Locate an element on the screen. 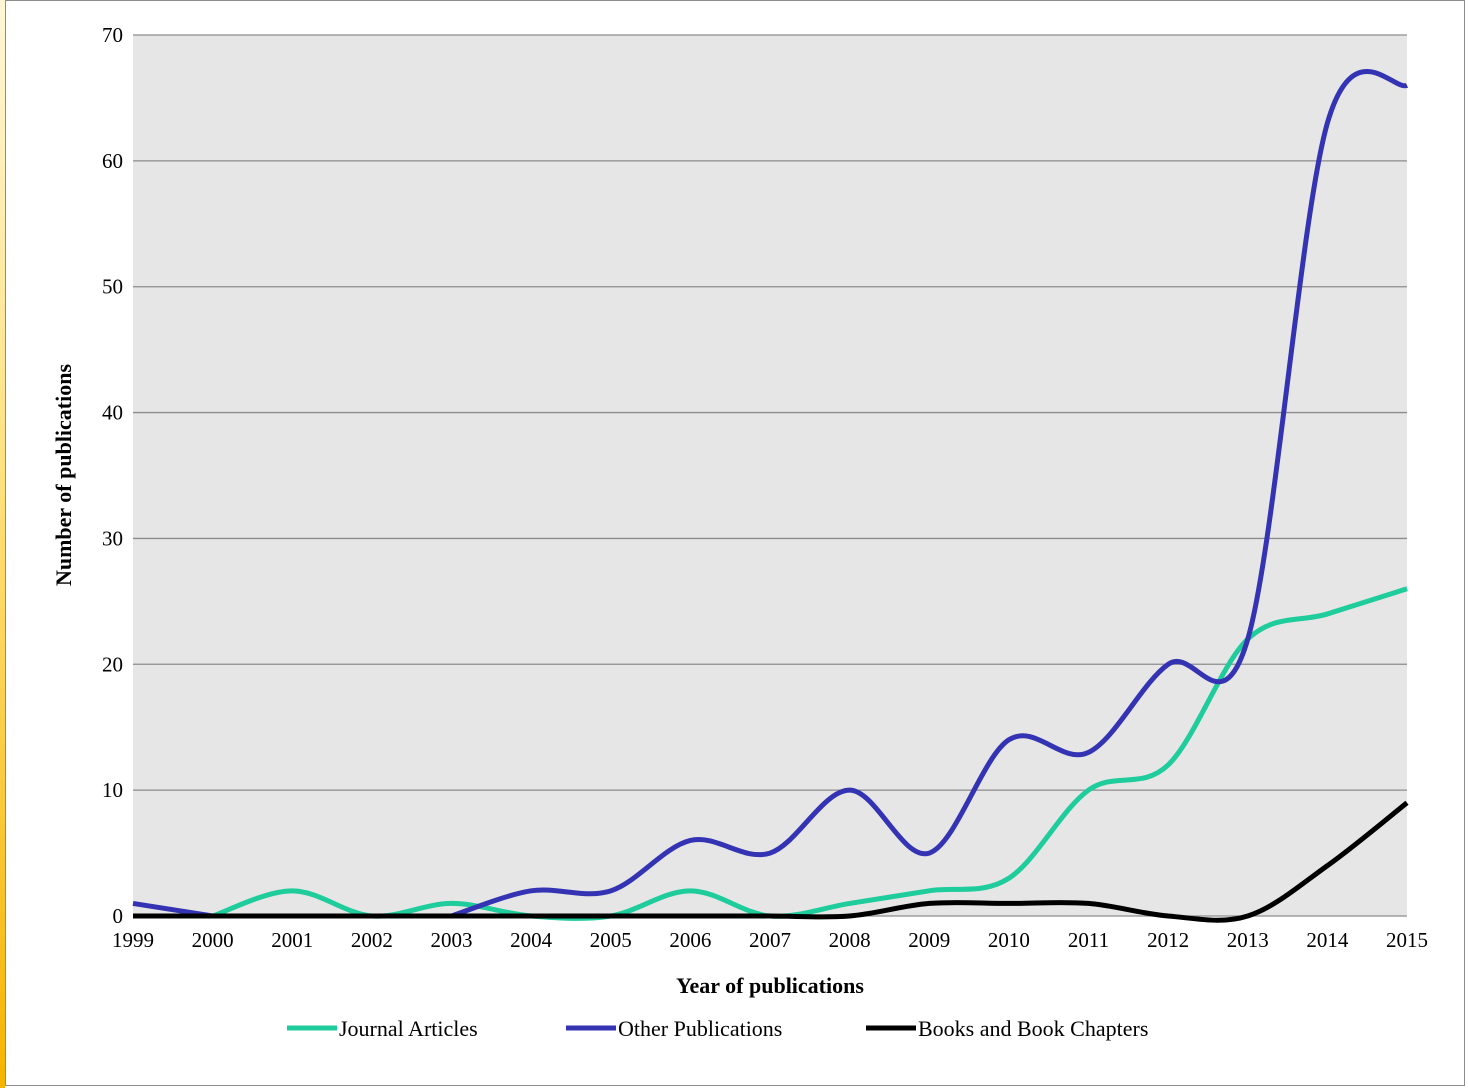  y-tick-label: 30 is located at coordinates (112, 538).